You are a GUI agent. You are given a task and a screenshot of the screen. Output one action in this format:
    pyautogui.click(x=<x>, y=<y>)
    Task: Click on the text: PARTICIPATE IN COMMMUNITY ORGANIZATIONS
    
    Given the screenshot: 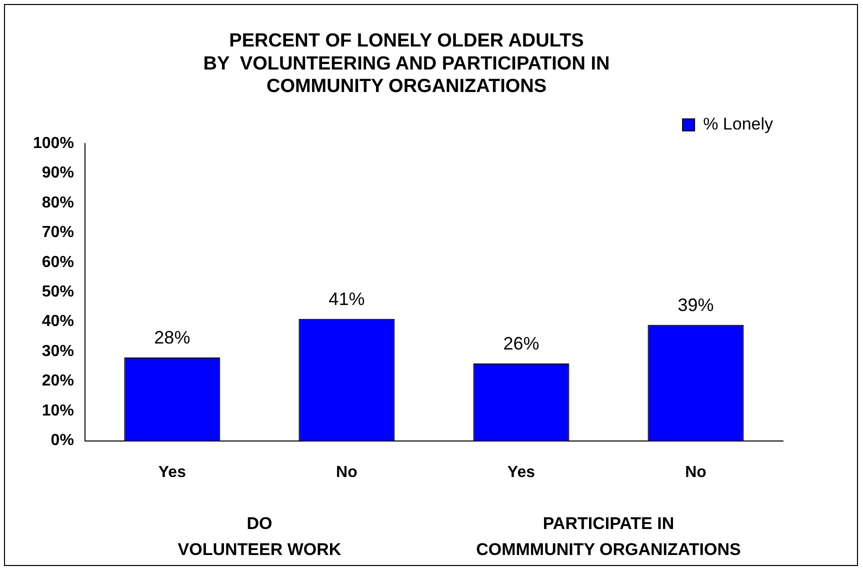 What is the action you would take?
    pyautogui.click(x=608, y=537)
    